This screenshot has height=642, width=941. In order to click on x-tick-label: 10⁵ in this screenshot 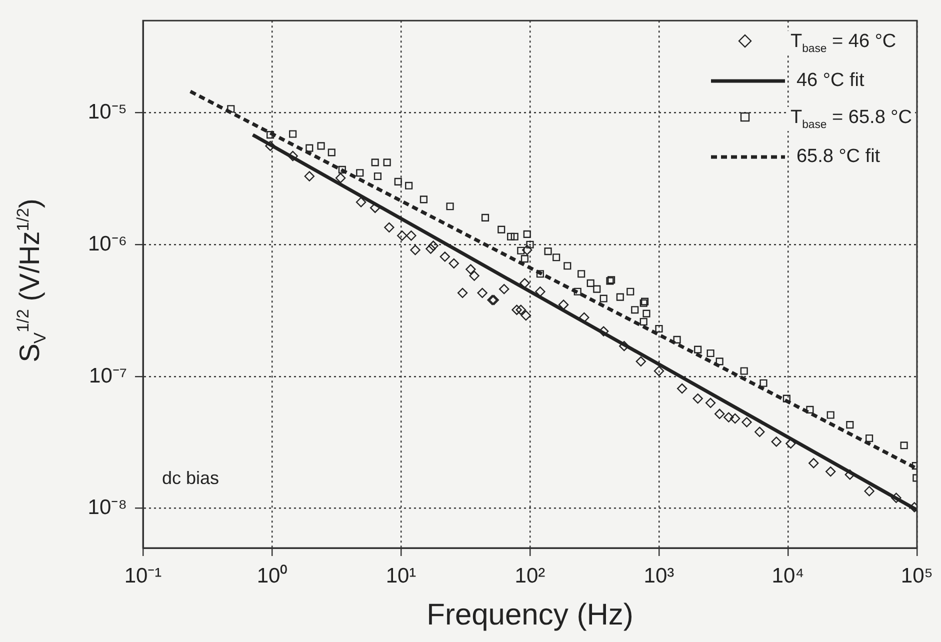, I will do `click(917, 576)`.